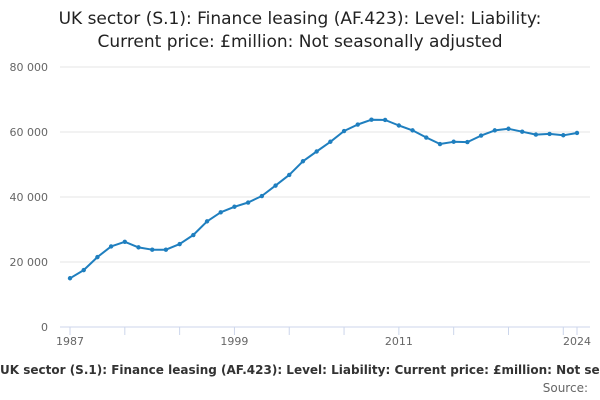  I want to click on y-tick-label: 80 000, so click(29, 67).